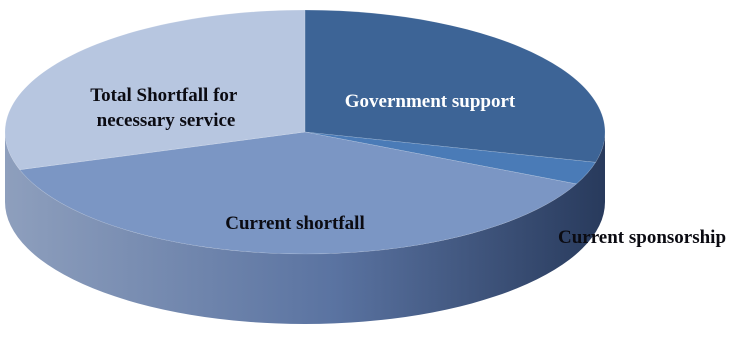 The height and width of the screenshot is (360, 737). What do you see at coordinates (450, 158) in the screenshot?
I see `pie-slice-current-sponsorship` at bounding box center [450, 158].